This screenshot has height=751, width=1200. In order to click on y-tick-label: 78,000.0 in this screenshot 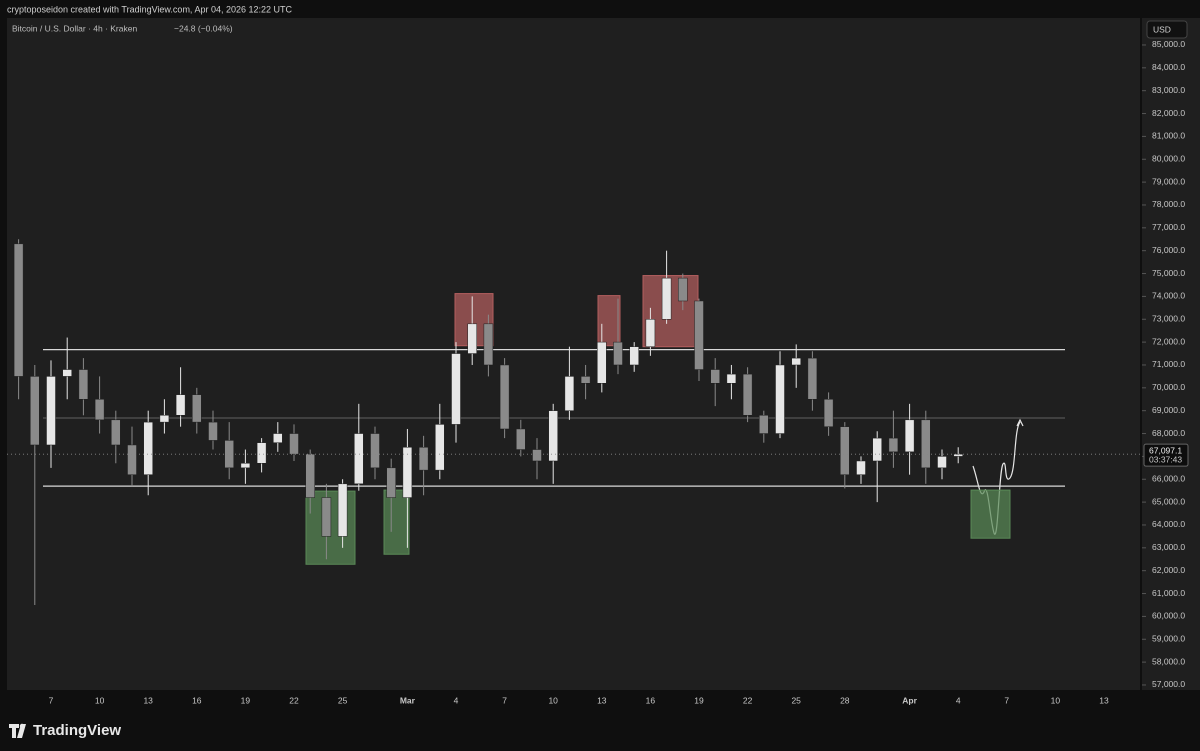, I will do `click(1168, 204)`.